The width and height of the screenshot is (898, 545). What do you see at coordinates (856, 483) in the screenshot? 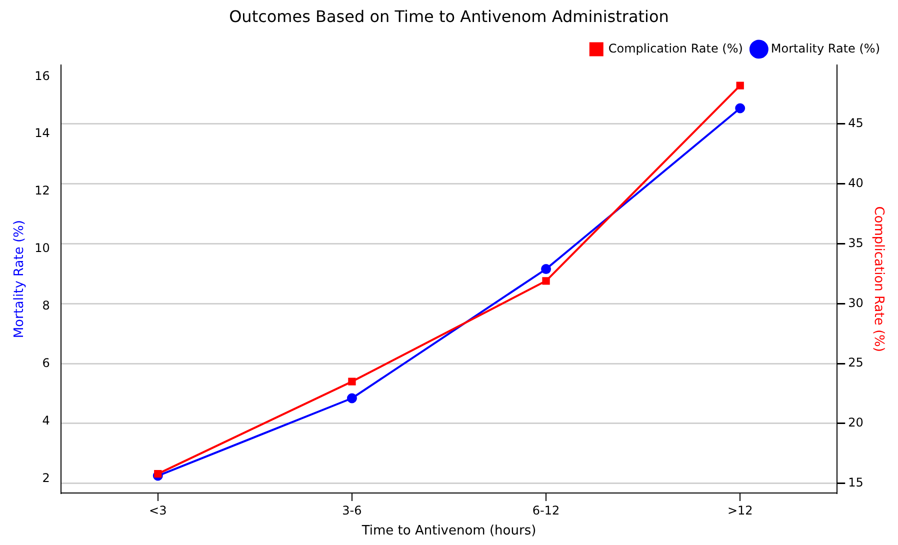
I see `y2-tick-label: 15` at bounding box center [856, 483].